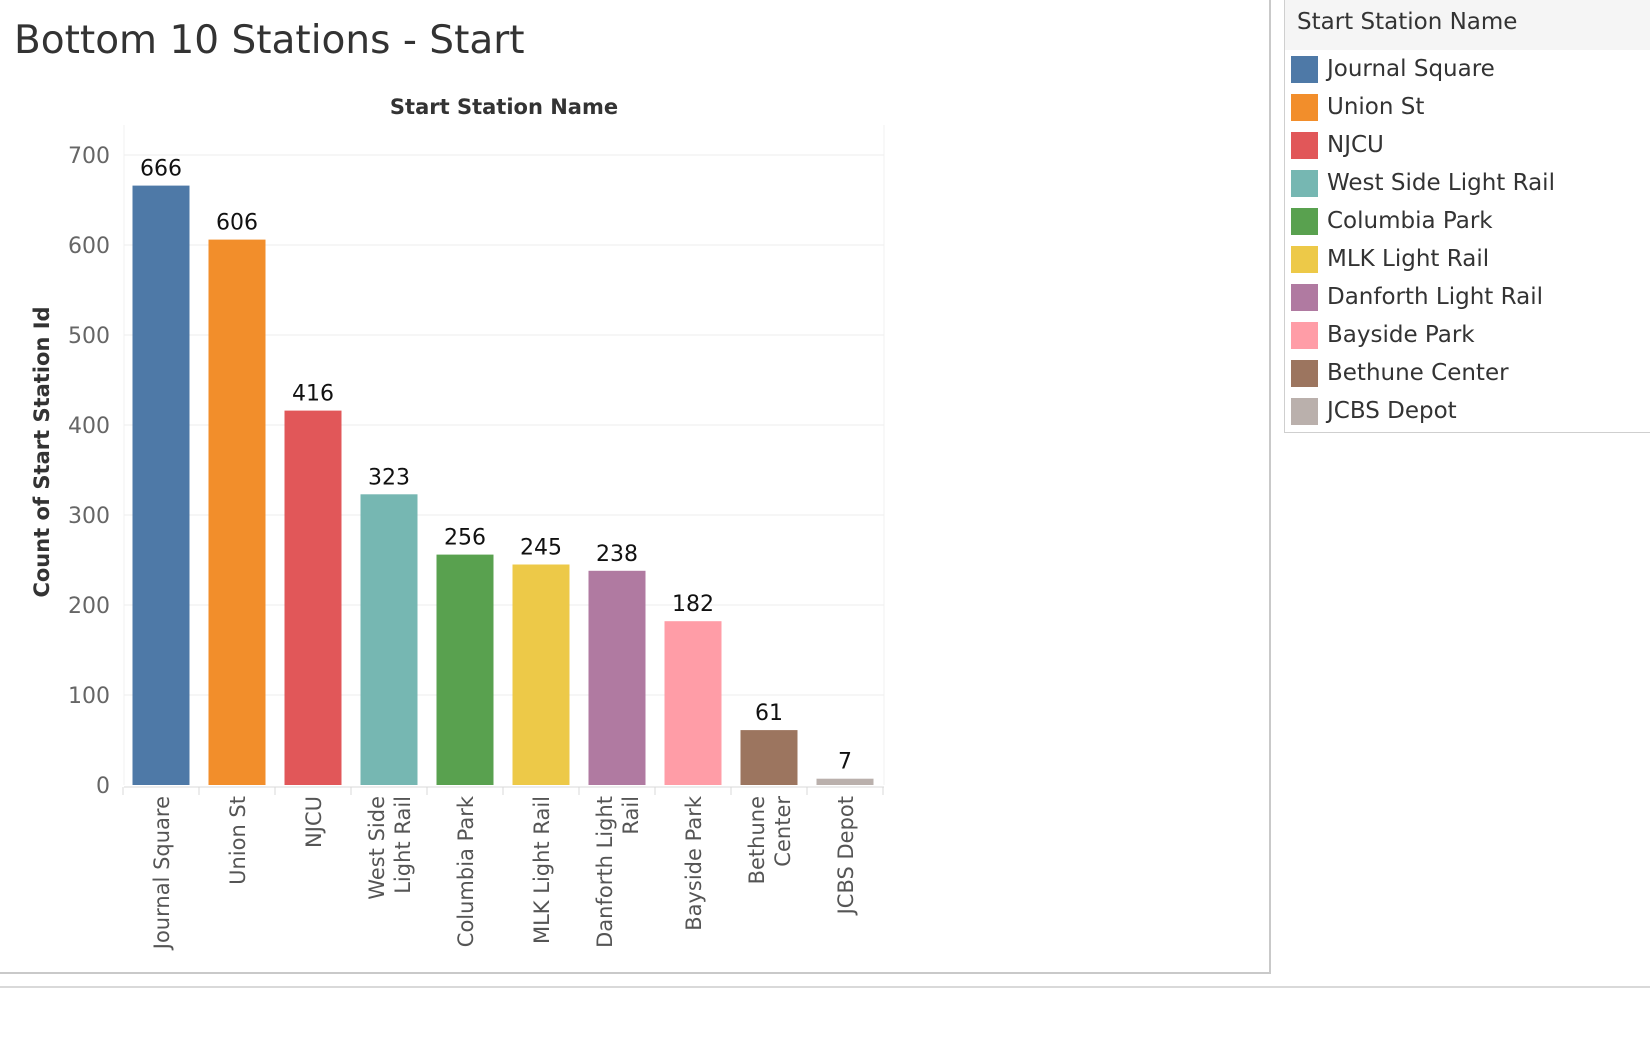  What do you see at coordinates (1467, 107) in the screenshot?
I see `legend-item: Union St` at bounding box center [1467, 107].